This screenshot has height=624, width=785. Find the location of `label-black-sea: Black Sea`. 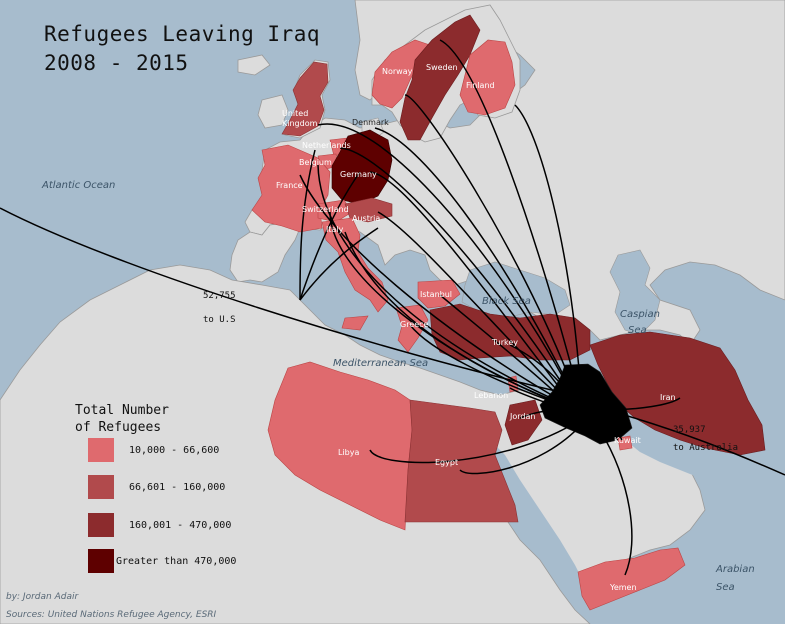

label-black-sea: Black Sea is located at coordinates (506, 301).